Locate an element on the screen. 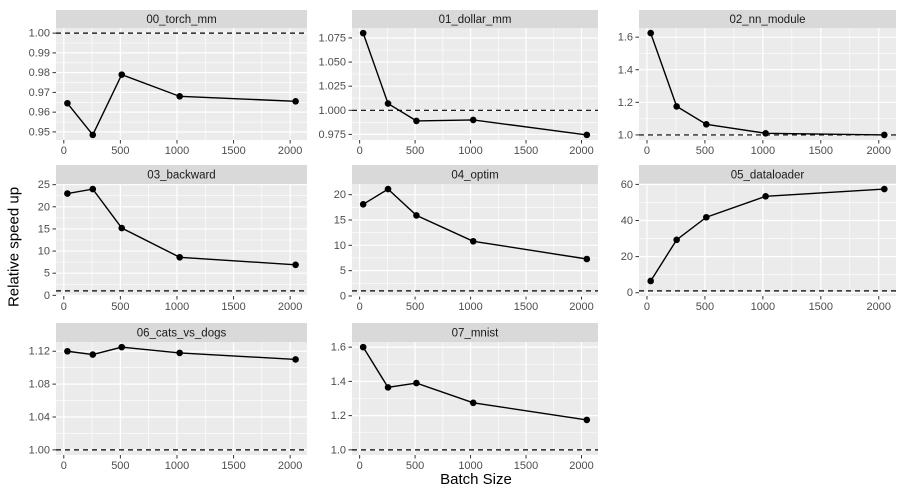 The height and width of the screenshot is (500, 900). facet-03_backward: 03_backward 0 500 1000 1500 2000 0 5 10 15 20 25 is located at coordinates (172, 239).